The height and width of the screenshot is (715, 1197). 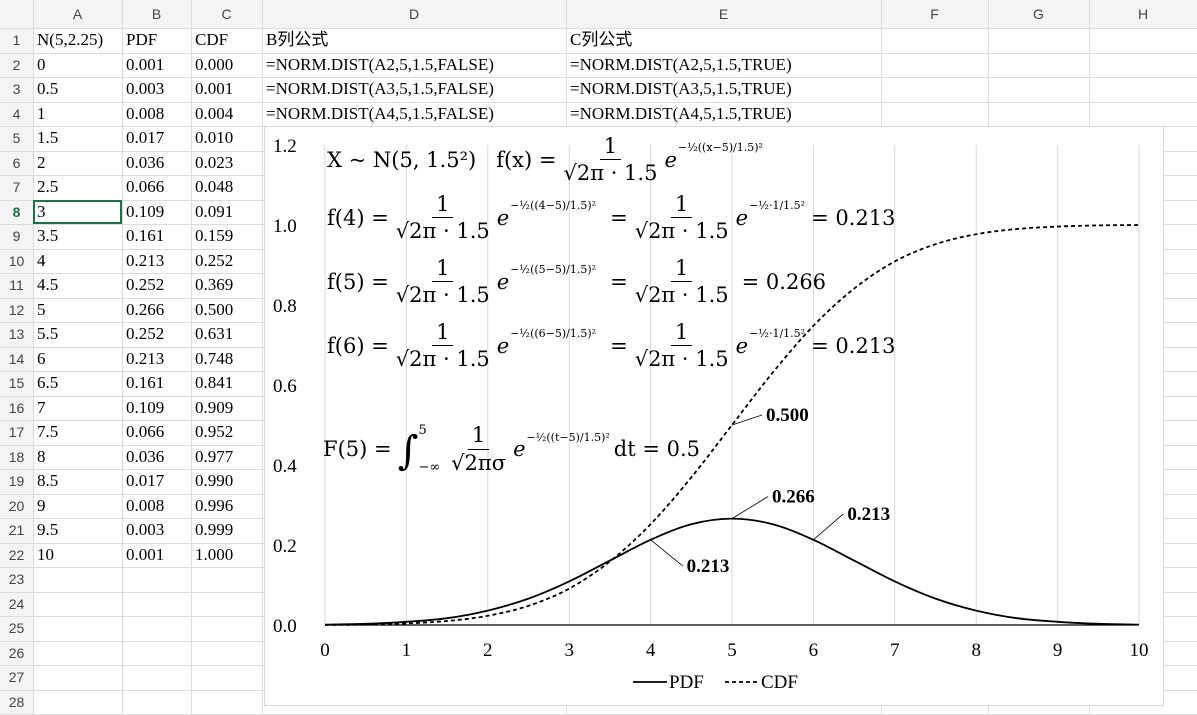 What do you see at coordinates (145, 260) in the screenshot?
I see `cell-b10: 0.213` at bounding box center [145, 260].